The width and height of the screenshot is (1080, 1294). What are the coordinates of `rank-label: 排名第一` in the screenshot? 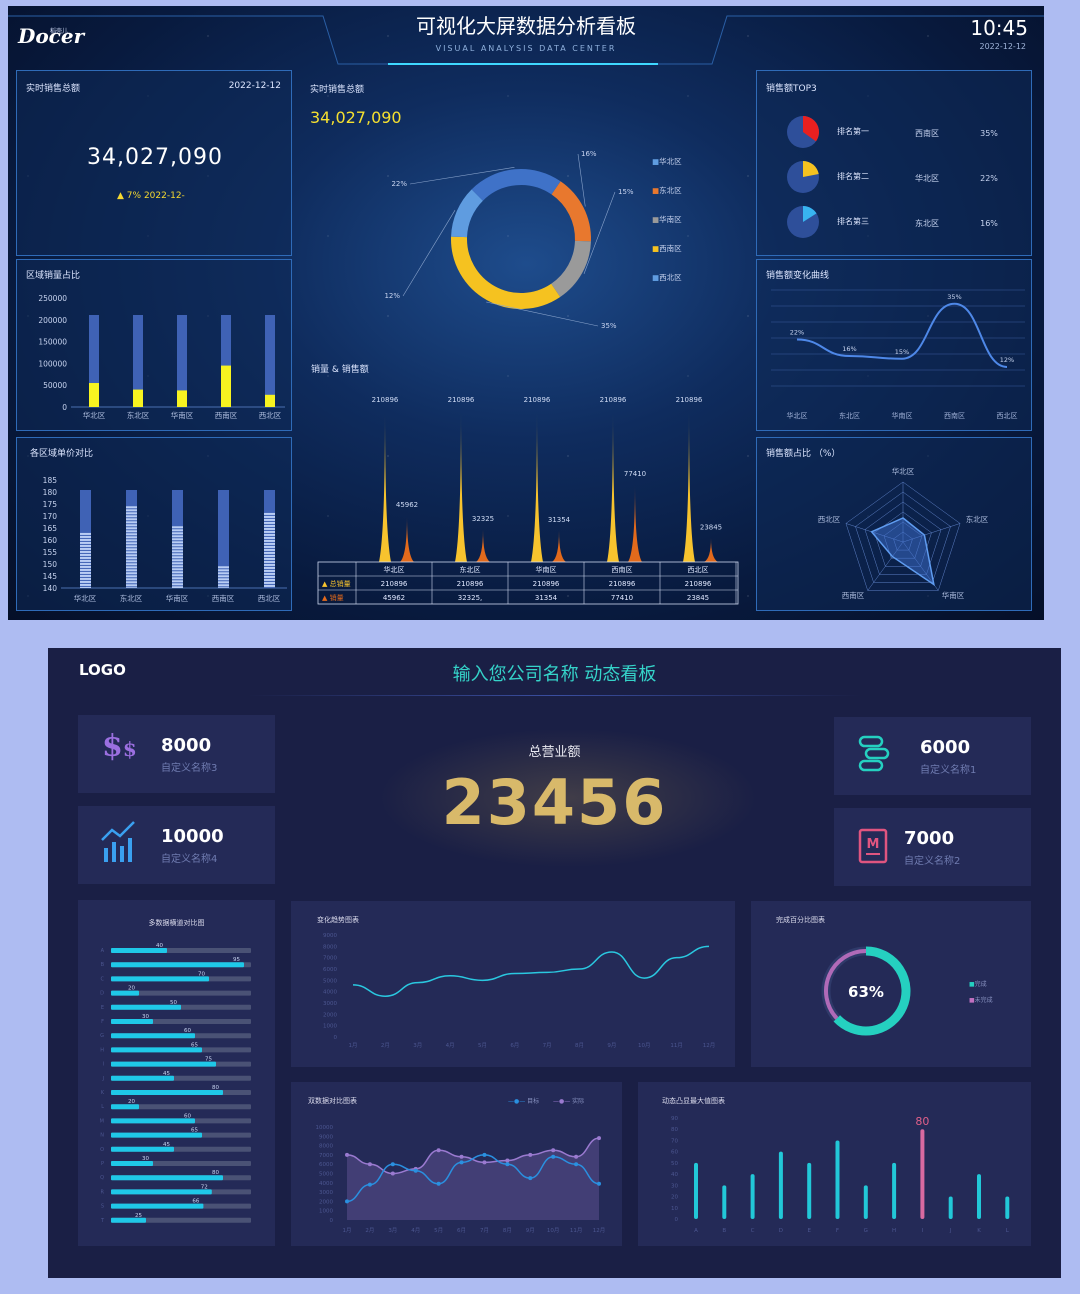 It's located at (853, 131).